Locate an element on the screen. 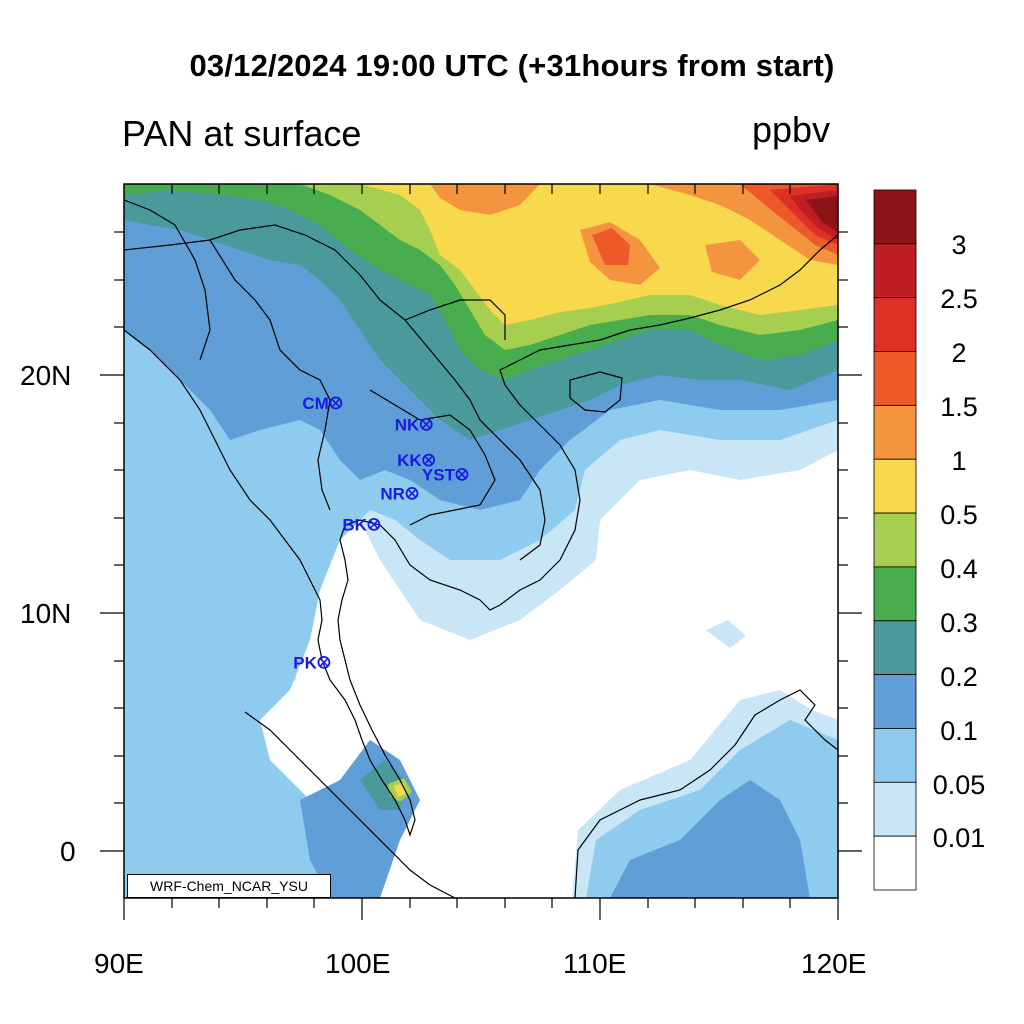 This screenshot has height=1024, width=1024. x-tick-label-120e: 120E is located at coordinates (834, 963).